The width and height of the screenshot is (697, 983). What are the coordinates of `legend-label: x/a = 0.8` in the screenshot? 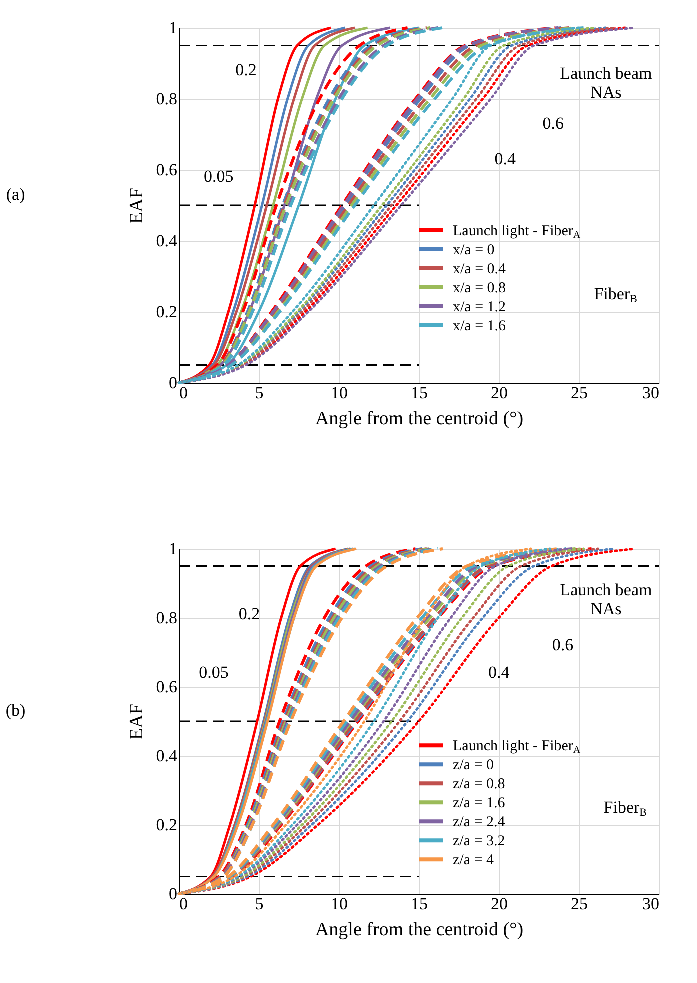 It's located at (479, 288).